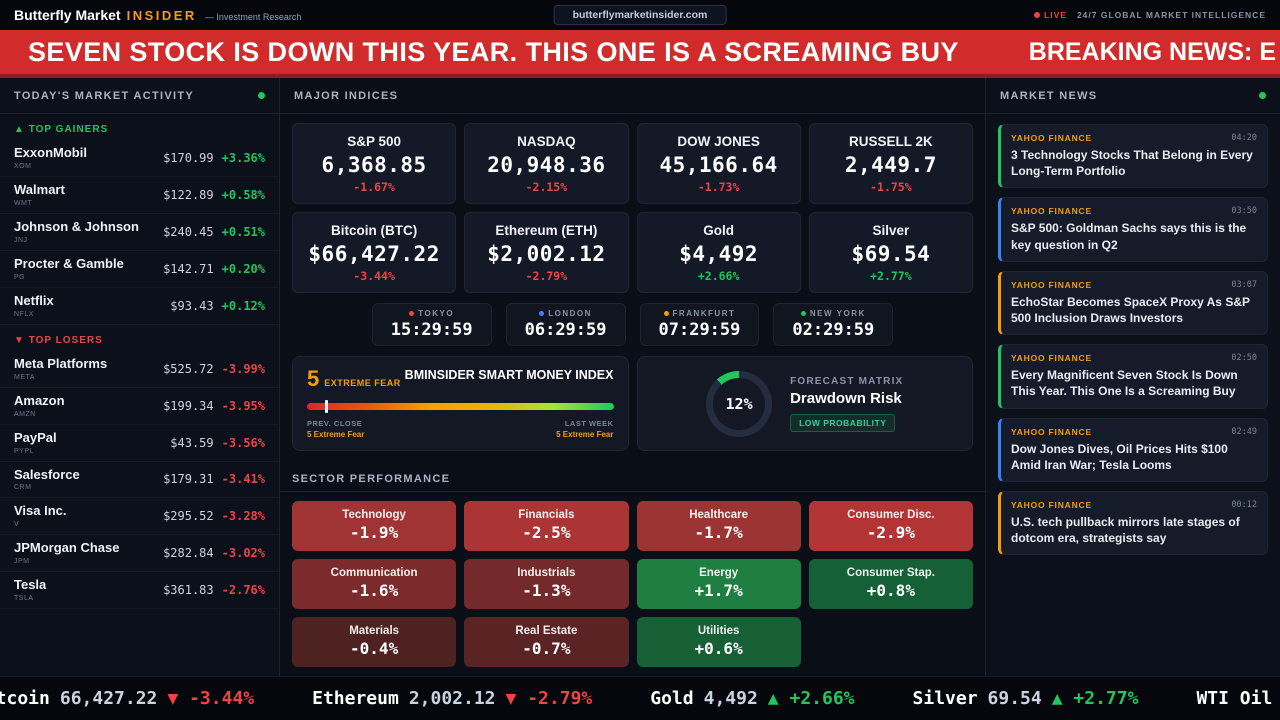 This screenshot has width=1280, height=720. I want to click on sector-tile: Healthcare -1.7%, so click(718, 526).